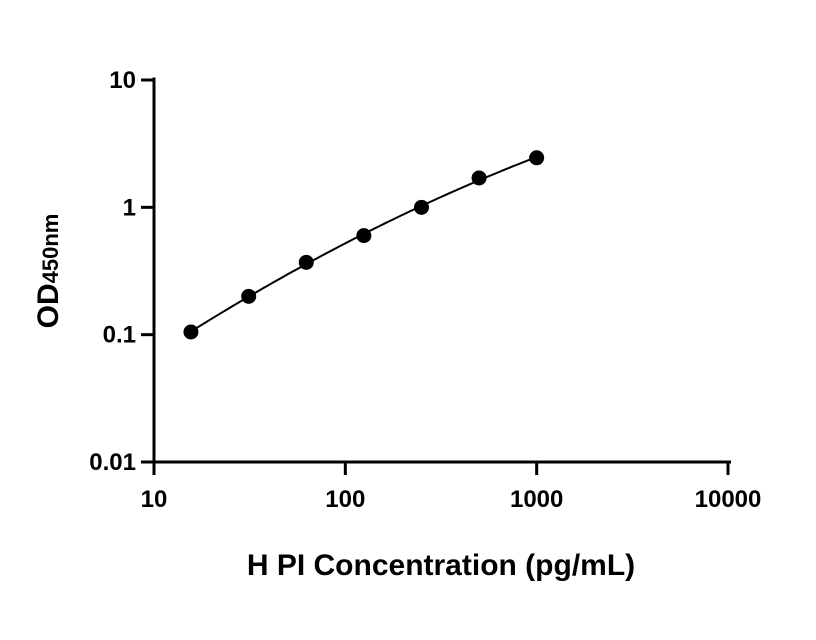  I want to click on x-tick-label: 10, so click(154, 499).